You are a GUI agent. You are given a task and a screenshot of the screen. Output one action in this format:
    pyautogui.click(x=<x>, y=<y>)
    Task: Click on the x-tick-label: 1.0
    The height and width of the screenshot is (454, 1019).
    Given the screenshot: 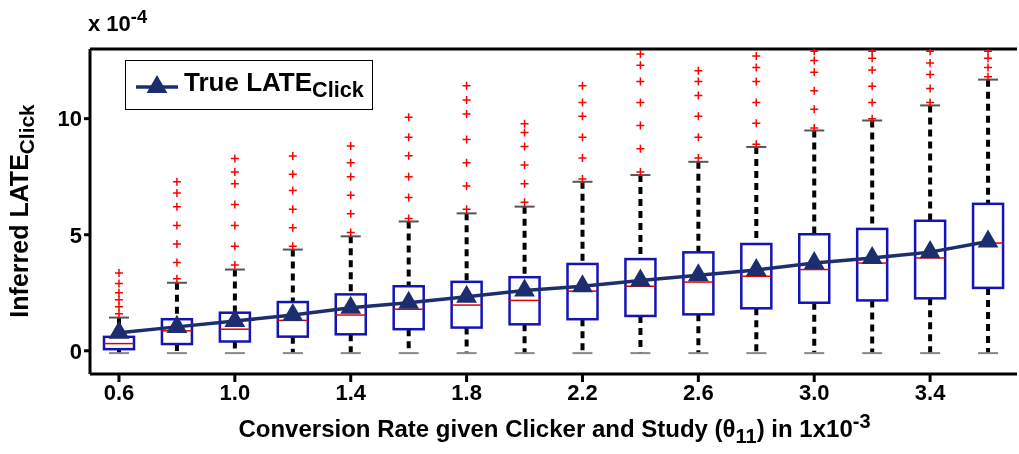 What is the action you would take?
    pyautogui.click(x=235, y=392)
    